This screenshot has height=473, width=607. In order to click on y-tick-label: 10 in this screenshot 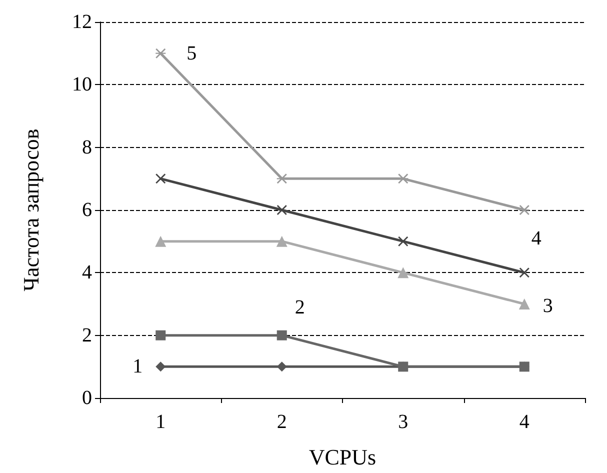, I will do `click(82, 85)`.